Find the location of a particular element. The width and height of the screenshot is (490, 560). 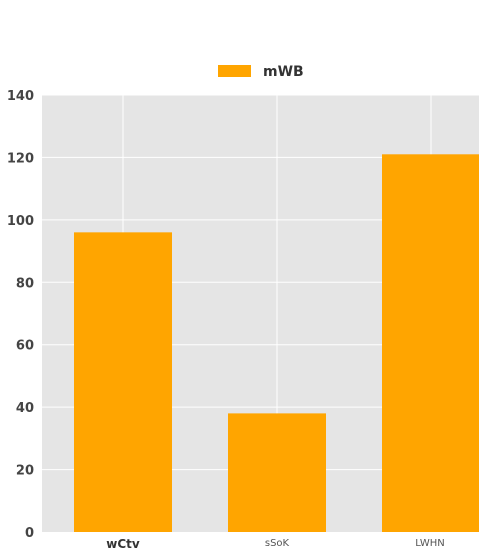

legend: mWB is located at coordinates (261, 72).